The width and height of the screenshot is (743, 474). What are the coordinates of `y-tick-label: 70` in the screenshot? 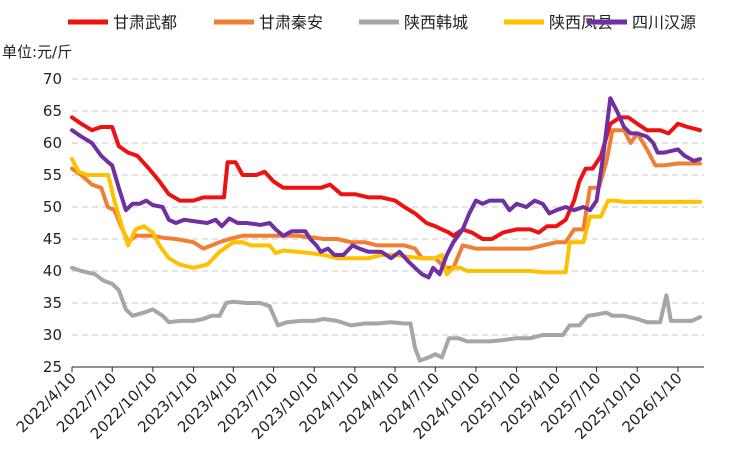 It's located at (52, 79).